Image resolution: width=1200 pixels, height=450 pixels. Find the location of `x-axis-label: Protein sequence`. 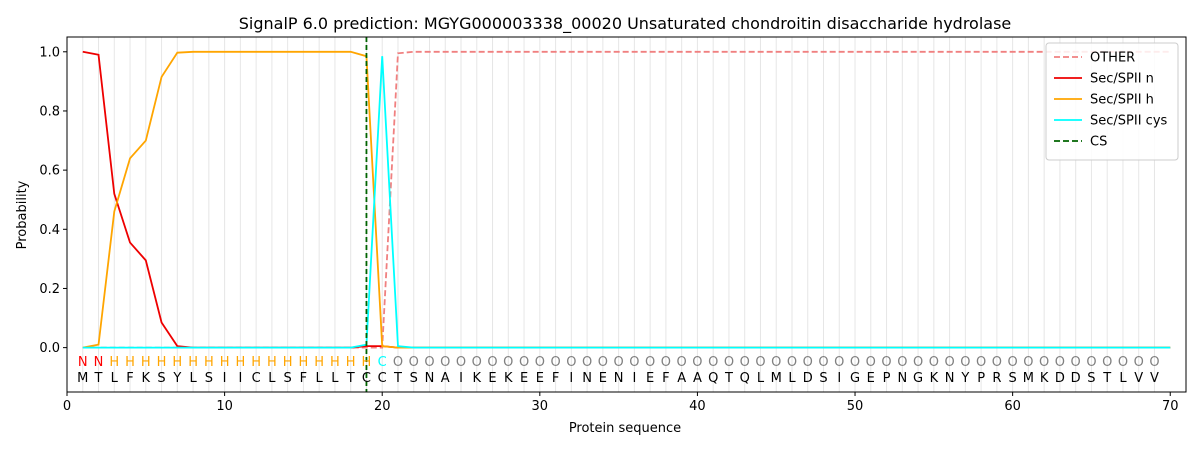

x-axis-label: Protein sequence is located at coordinates (625, 428).